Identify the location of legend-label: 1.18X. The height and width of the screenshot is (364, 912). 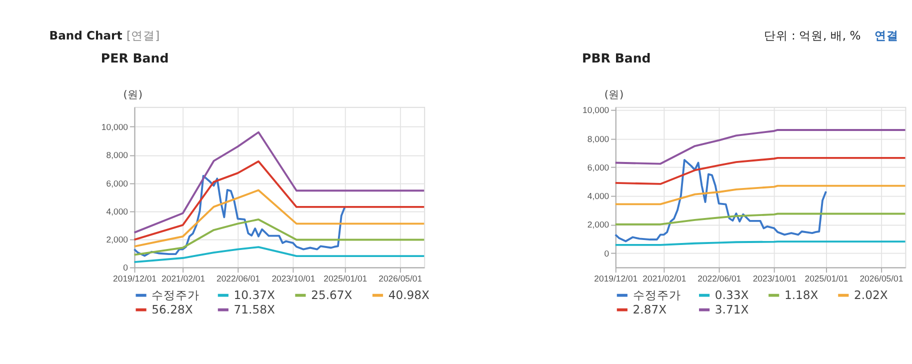
(801, 295).